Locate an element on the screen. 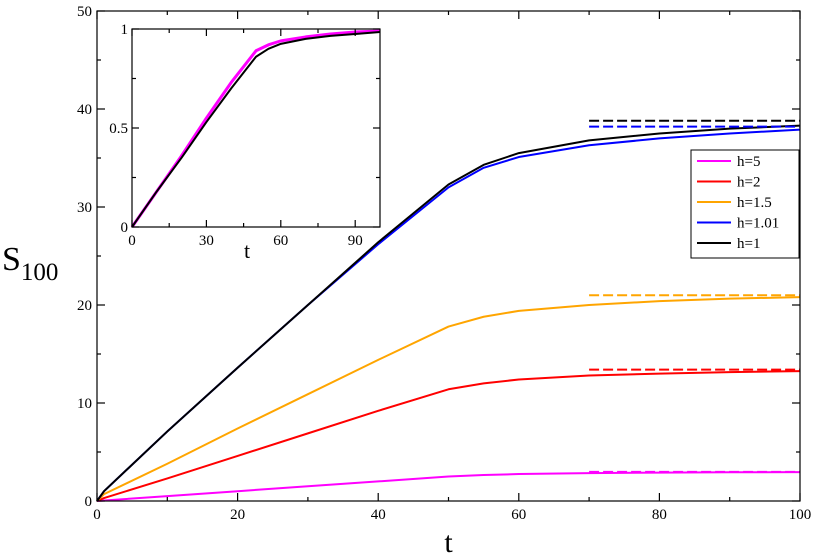 This screenshot has width=817, height=554. inset-x-tick-label: 60 is located at coordinates (280, 241).